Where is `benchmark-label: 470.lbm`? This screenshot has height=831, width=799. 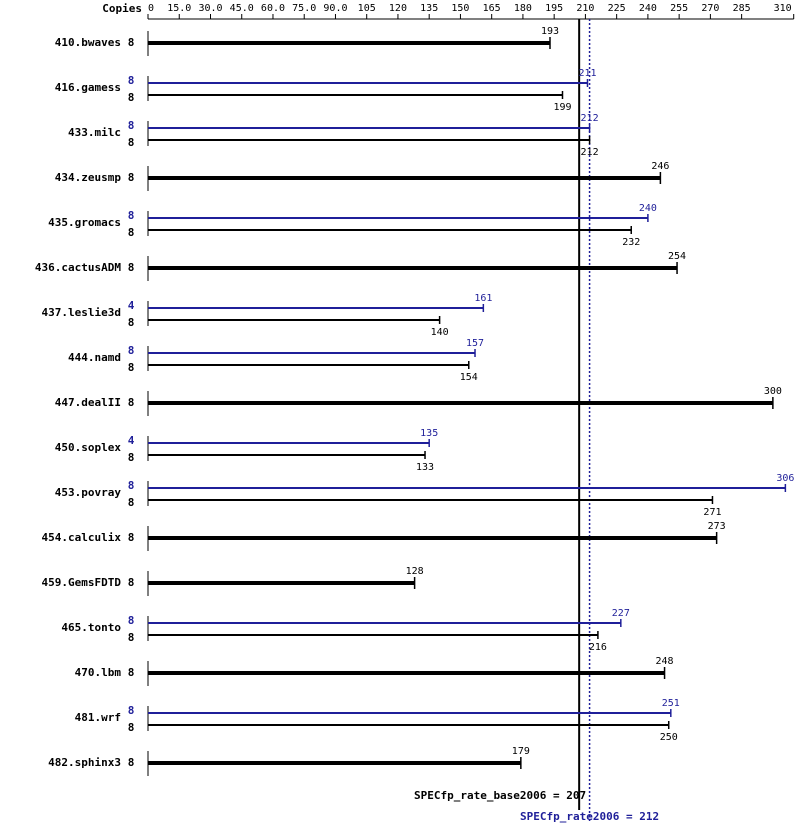 benchmark-label: 470.lbm is located at coordinates (98, 672).